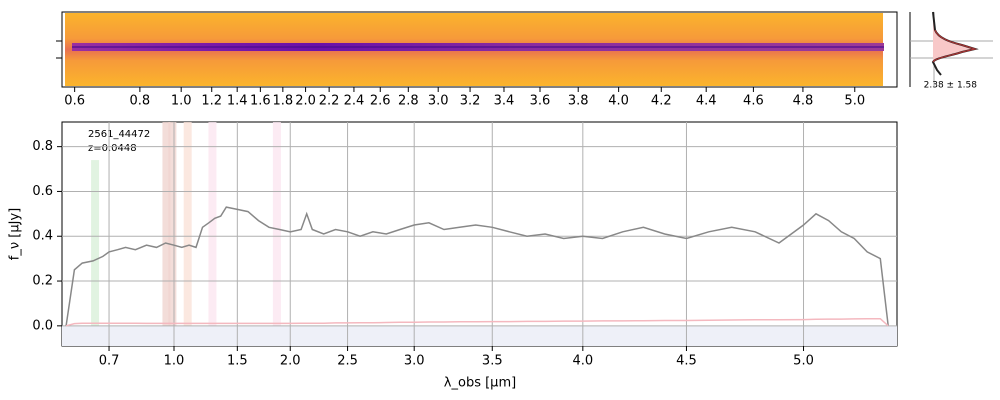  Describe the element at coordinates (260, 101) in the screenshot. I see `x-tick-label: 1.6` at that location.